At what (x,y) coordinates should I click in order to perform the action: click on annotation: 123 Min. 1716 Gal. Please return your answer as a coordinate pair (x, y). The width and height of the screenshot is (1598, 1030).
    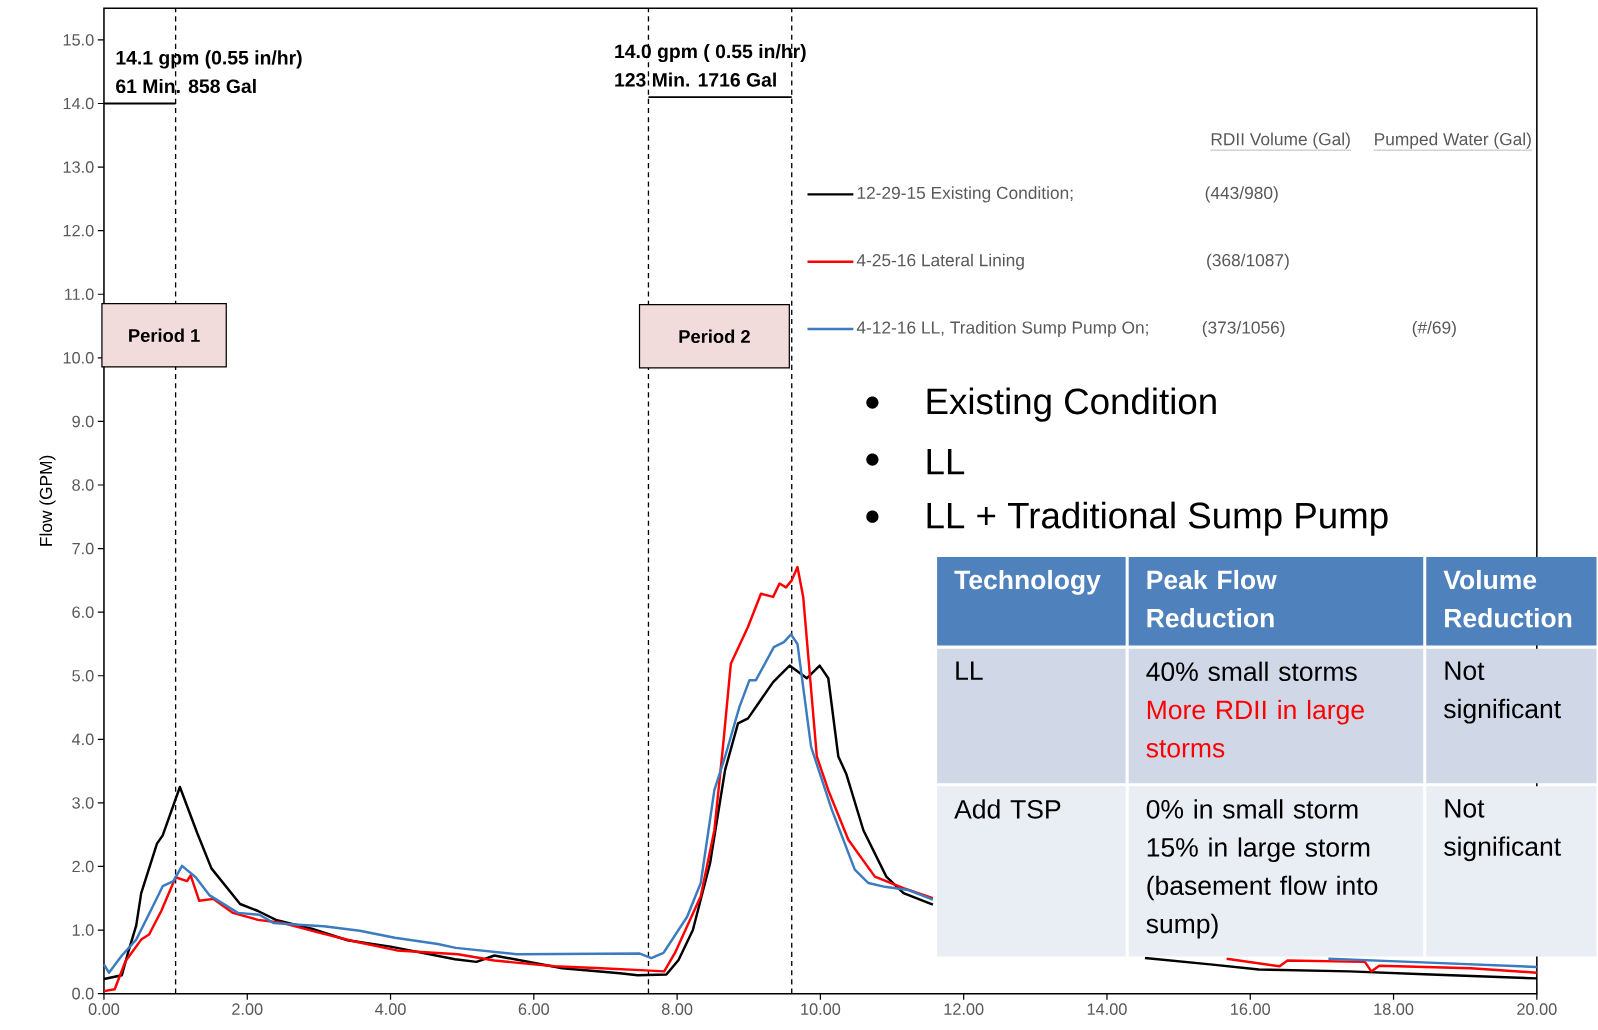
    Looking at the image, I should click on (695, 79).